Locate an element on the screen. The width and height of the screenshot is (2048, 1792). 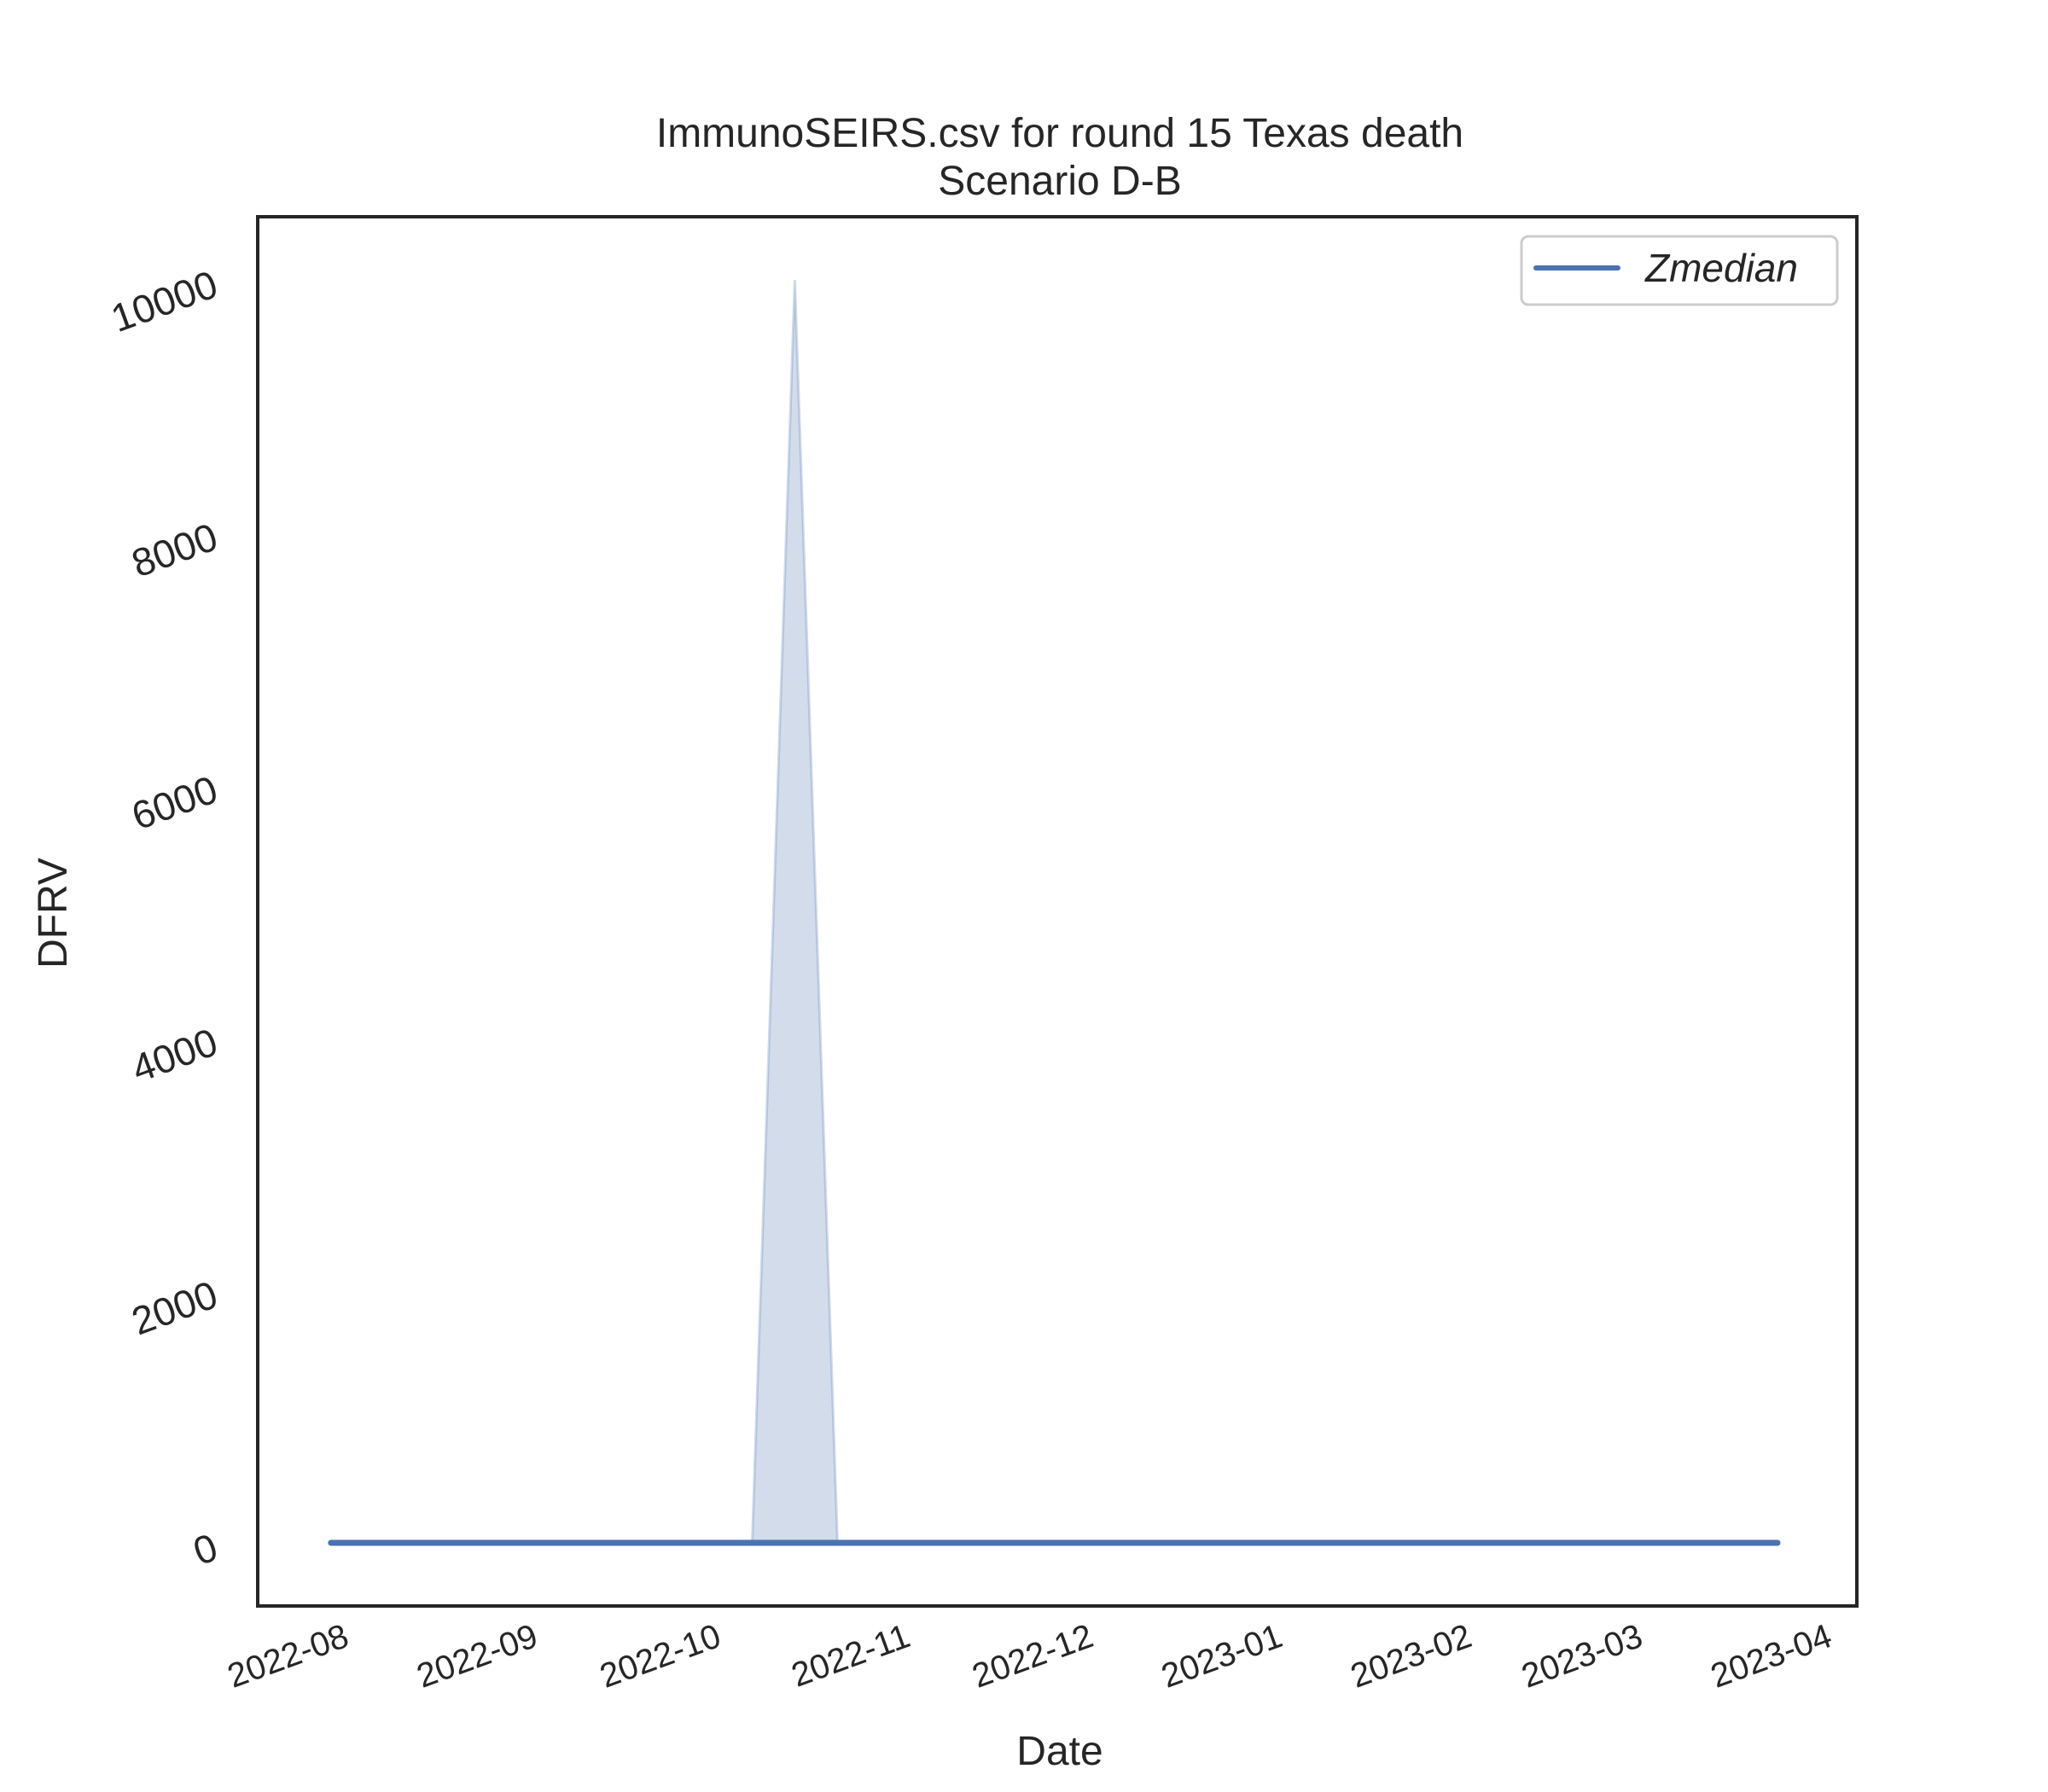
x-axis-label: Date is located at coordinates (1059, 1751).